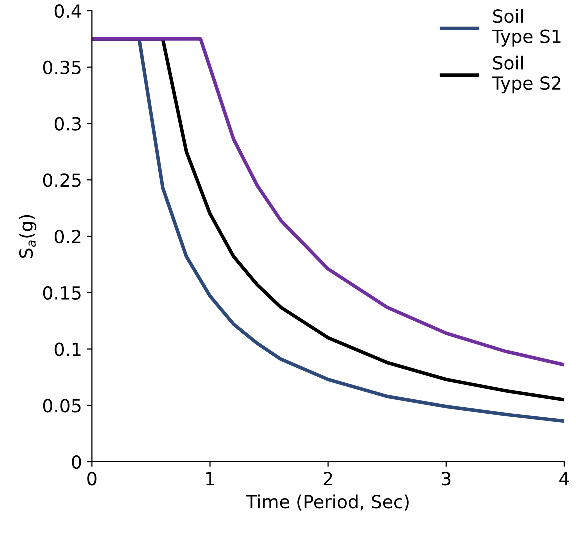 This screenshot has width=576, height=550. What do you see at coordinates (328, 479) in the screenshot?
I see `x-tick-label: 2` at bounding box center [328, 479].